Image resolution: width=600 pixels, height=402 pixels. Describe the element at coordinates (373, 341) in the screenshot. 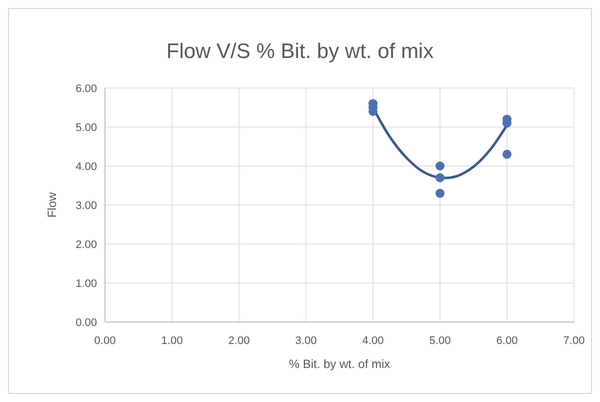

I see `x-tick-label: 4.00` at that location.